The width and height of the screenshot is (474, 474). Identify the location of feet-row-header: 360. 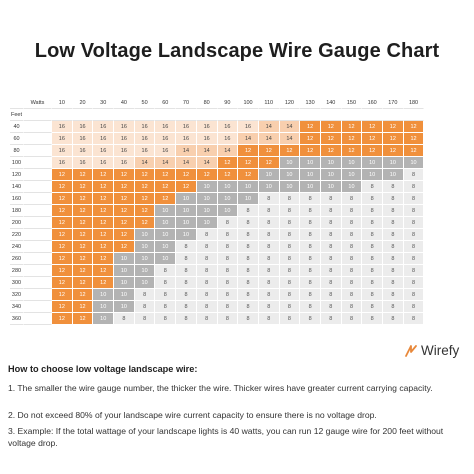
(17, 319).